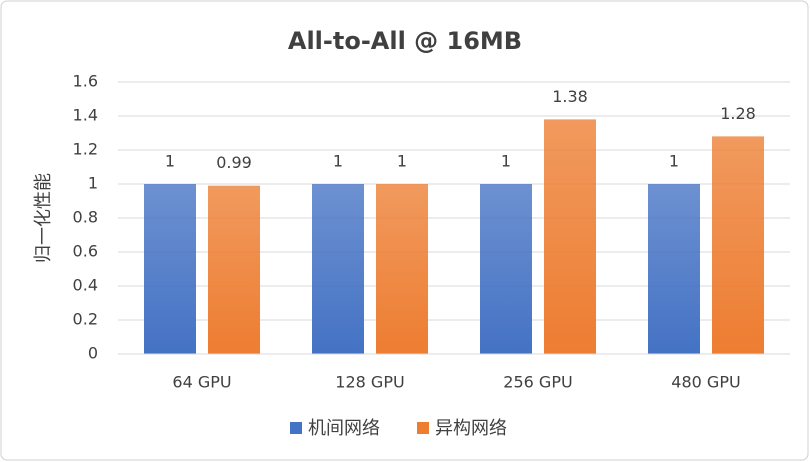 This screenshot has width=810, height=462. I want to click on x-tick-label: 256 GPU, so click(537, 382).